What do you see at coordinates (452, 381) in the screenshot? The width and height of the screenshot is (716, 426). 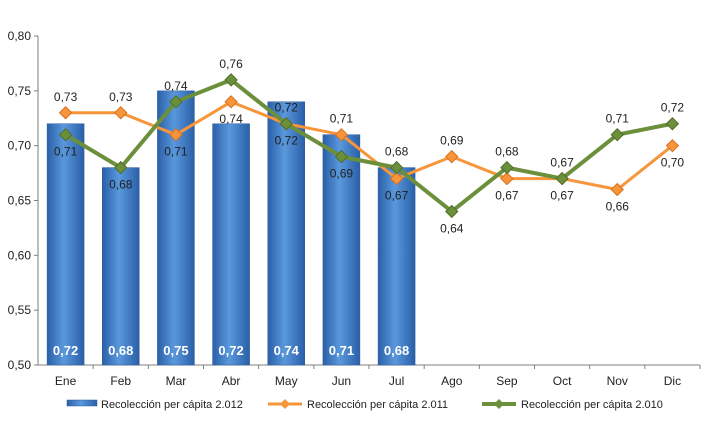 I see `x-tick-label: Ago` at bounding box center [452, 381].